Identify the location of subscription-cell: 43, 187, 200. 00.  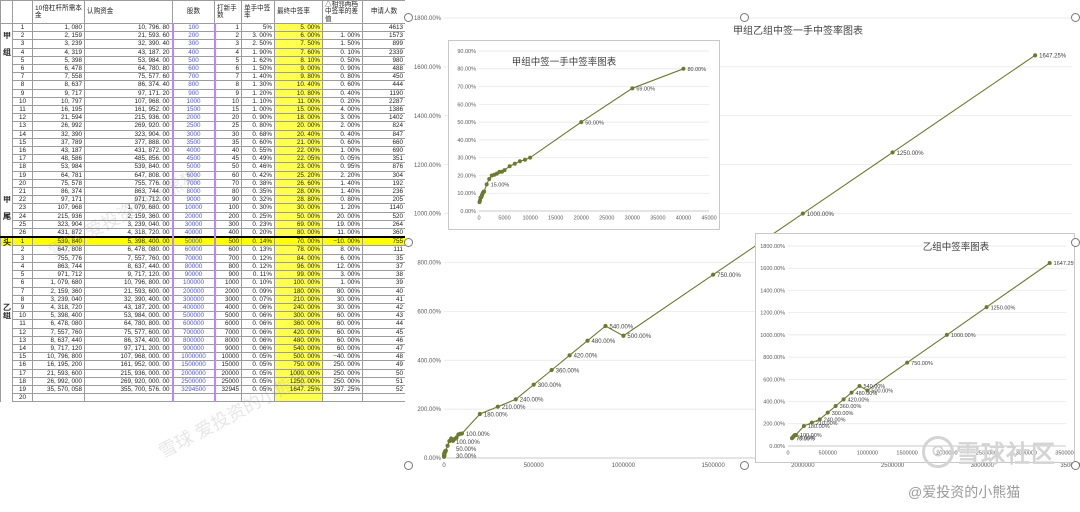
(128, 307).